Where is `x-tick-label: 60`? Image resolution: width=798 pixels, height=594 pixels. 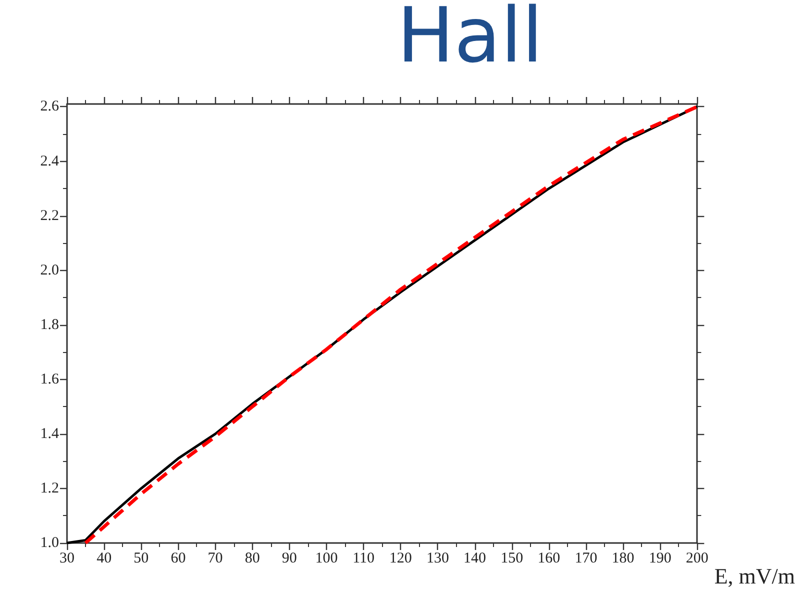
x-tick-label: 60 is located at coordinates (178, 558).